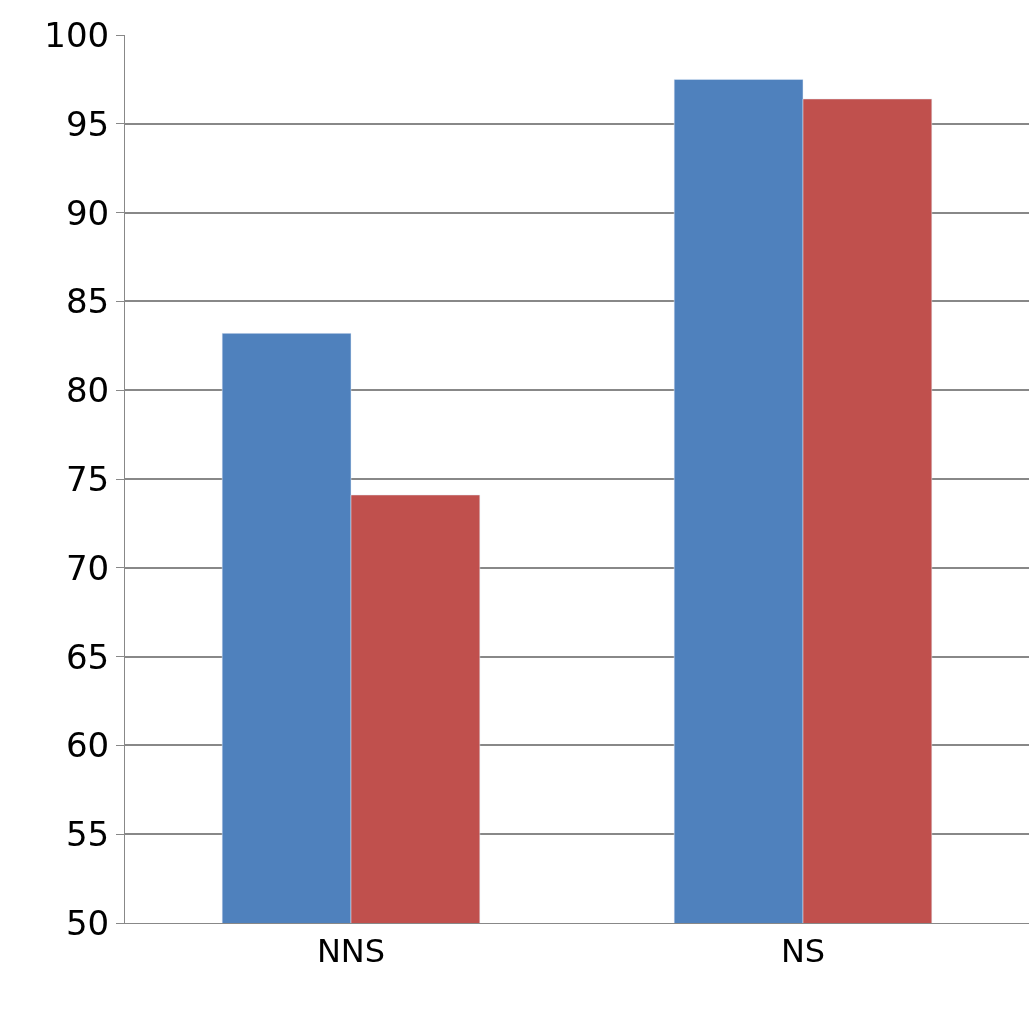 Image resolution: width=1029 pixels, height=1013 pixels. What do you see at coordinates (87, 212) in the screenshot?
I see `y-tick-label: 90` at bounding box center [87, 212].